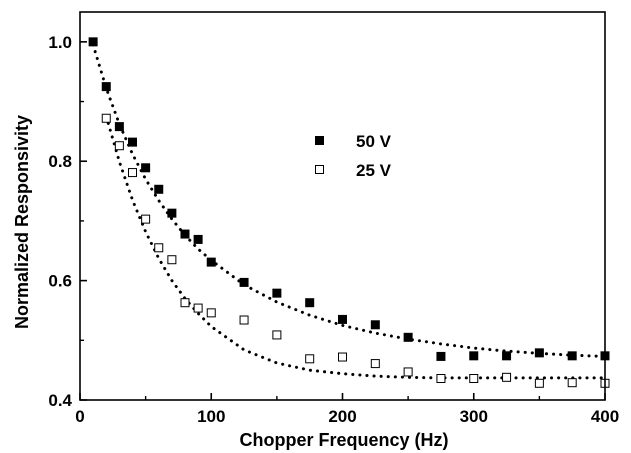  I want to click on y-tick-labels: 0.4 0.6 0.8 1.0, so click(60, 221).